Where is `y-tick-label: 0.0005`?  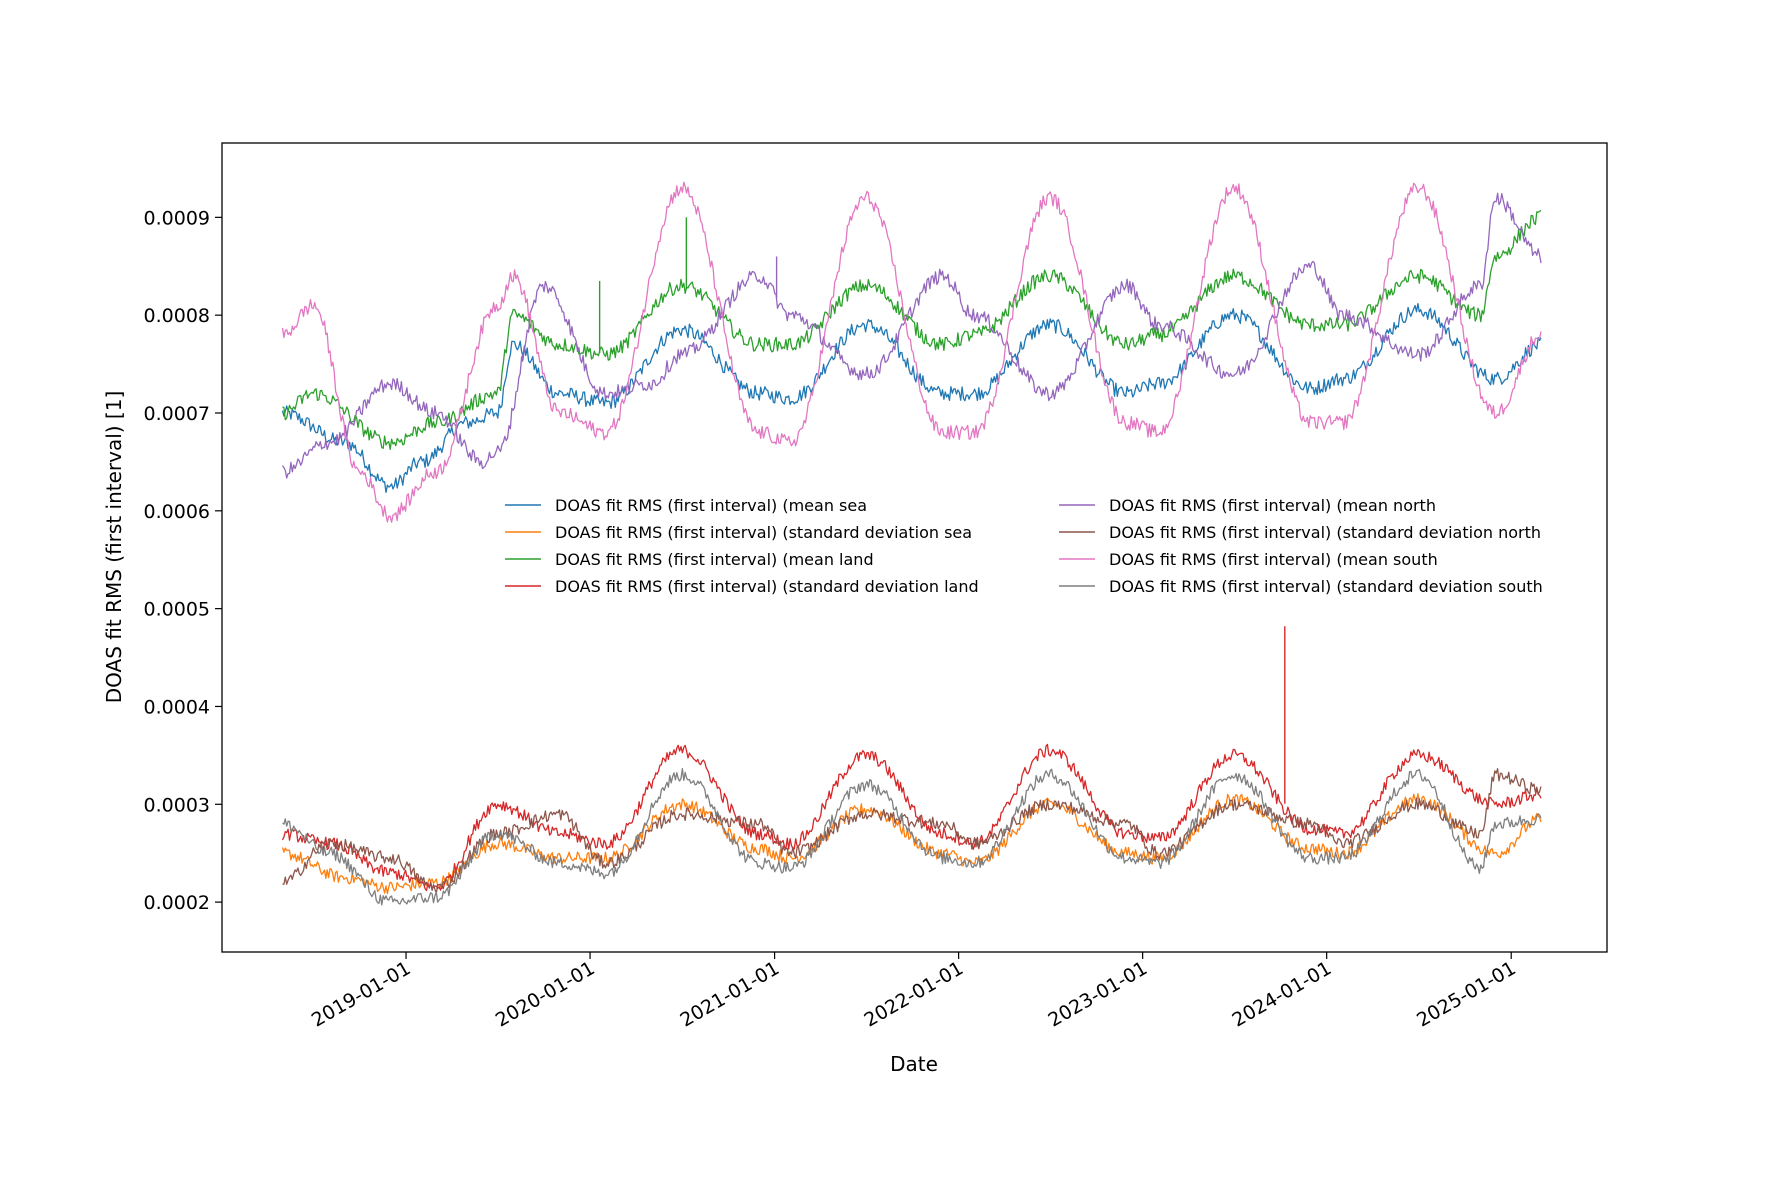 y-tick-label: 0.0005 is located at coordinates (177, 610).